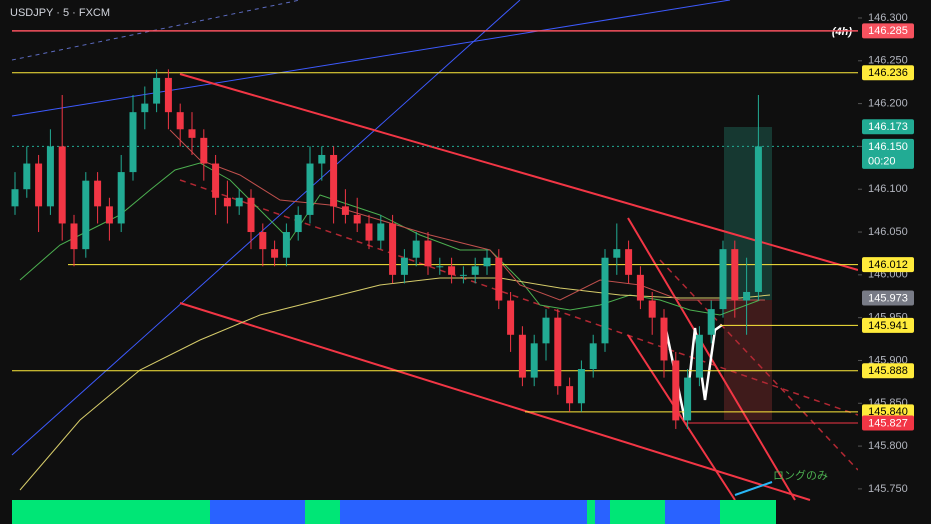  I want to click on y-tick-label: 146.300, so click(888, 18).